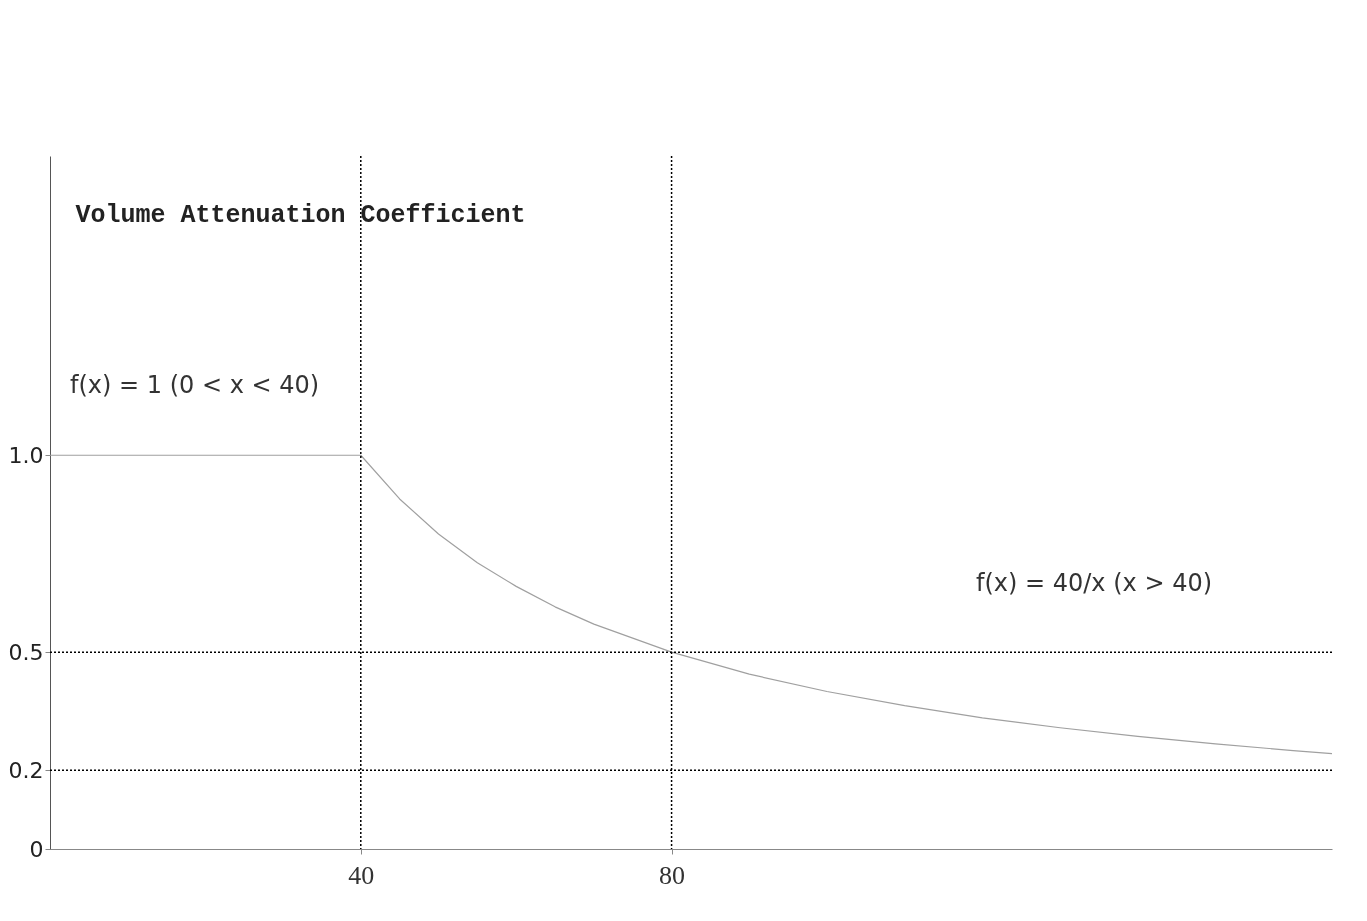 This screenshot has height=921, width=1367. Describe the element at coordinates (26, 770) in the screenshot. I see `y-tick-label: 0.2` at that location.